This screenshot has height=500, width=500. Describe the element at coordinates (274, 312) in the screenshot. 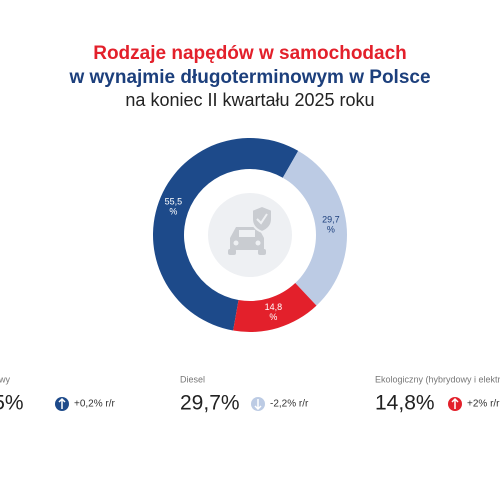

I see `value-label: 14,8%` at that location.